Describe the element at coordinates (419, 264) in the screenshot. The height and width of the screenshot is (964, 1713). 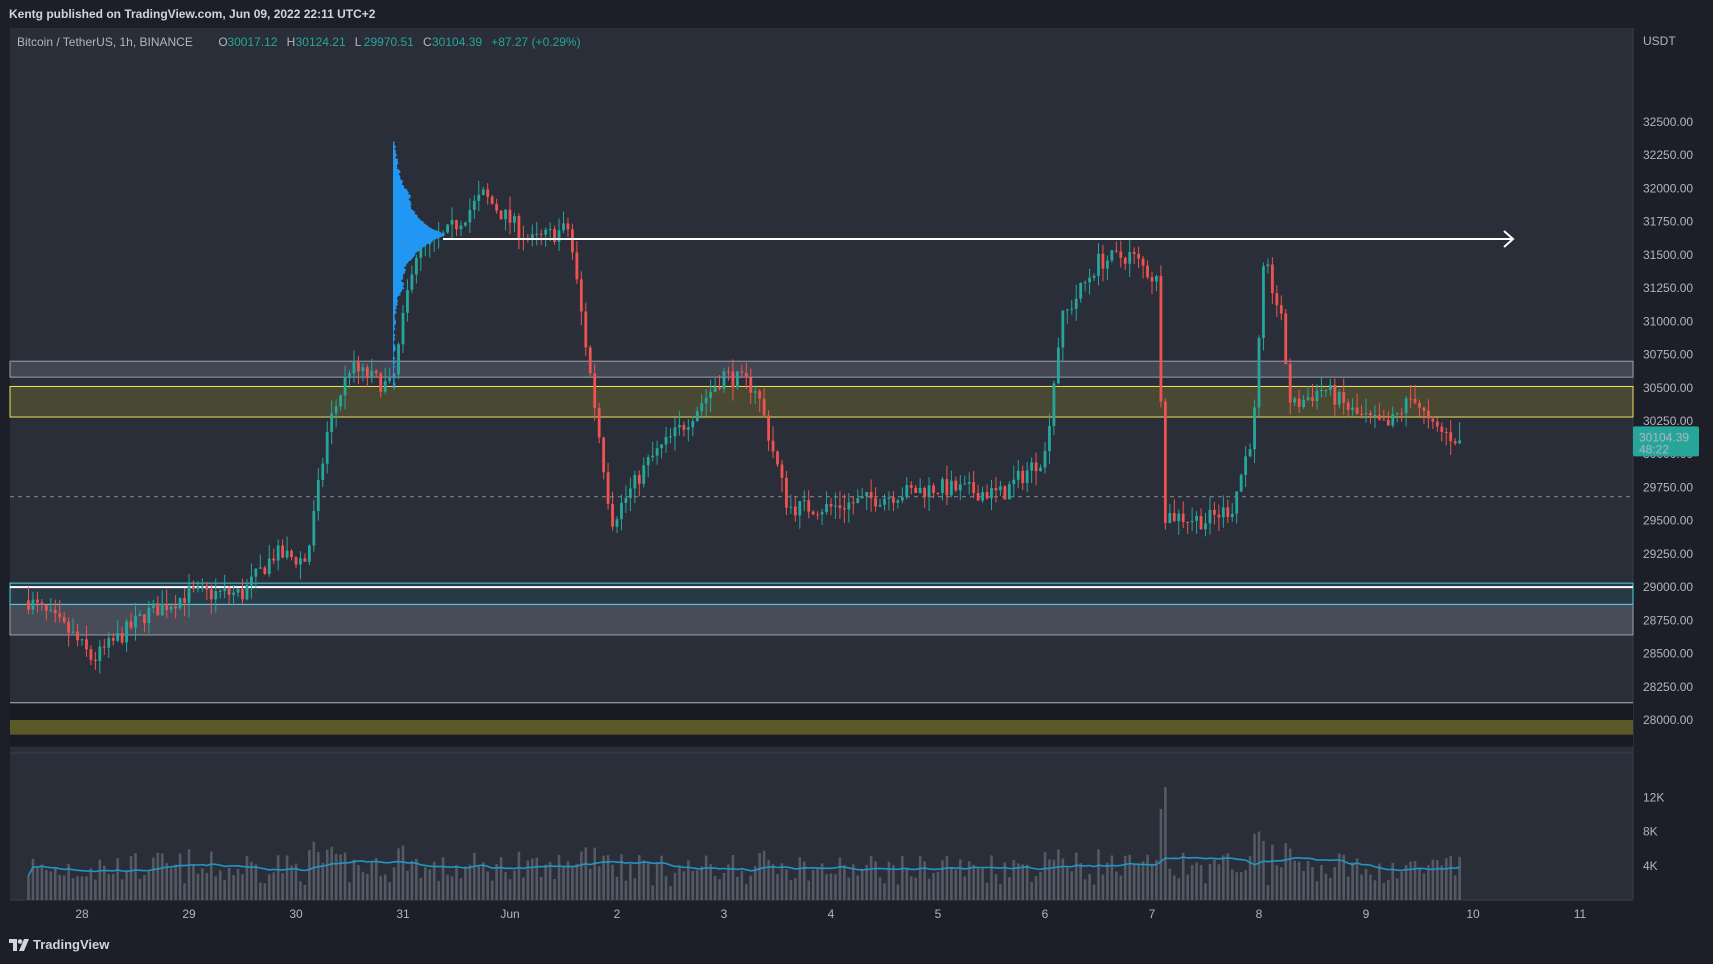
I see `volume-profile` at that location.